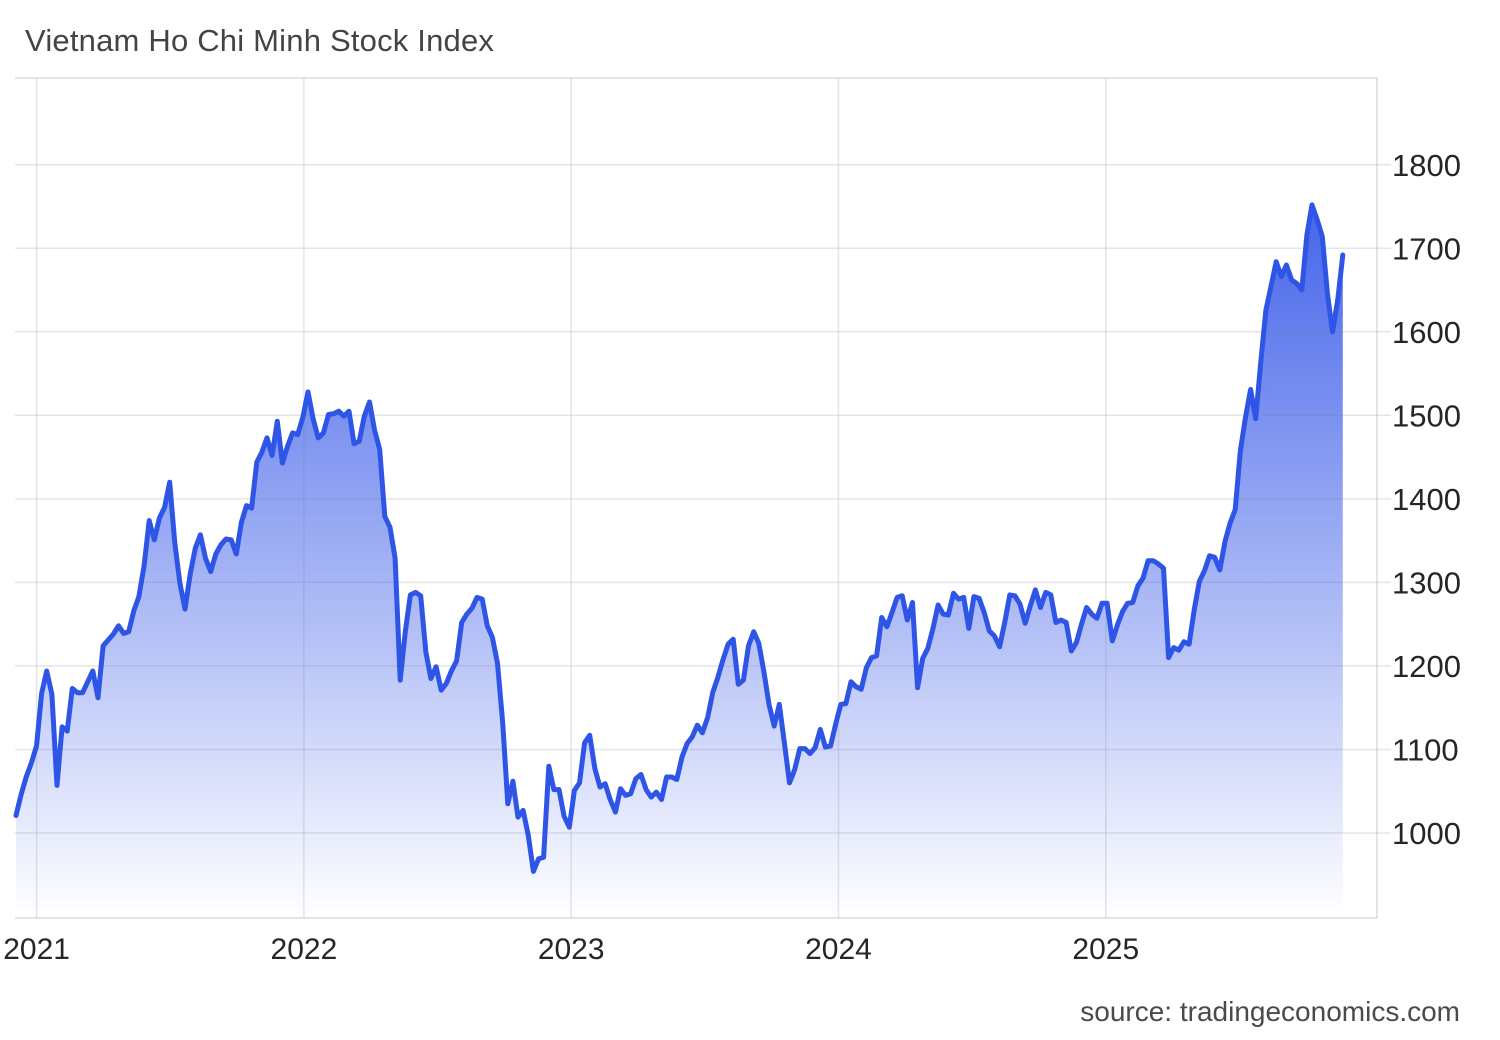 This screenshot has width=1500, height=1040. Describe the element at coordinates (36, 949) in the screenshot. I see `x-axis-tick-label: 2021` at that location.